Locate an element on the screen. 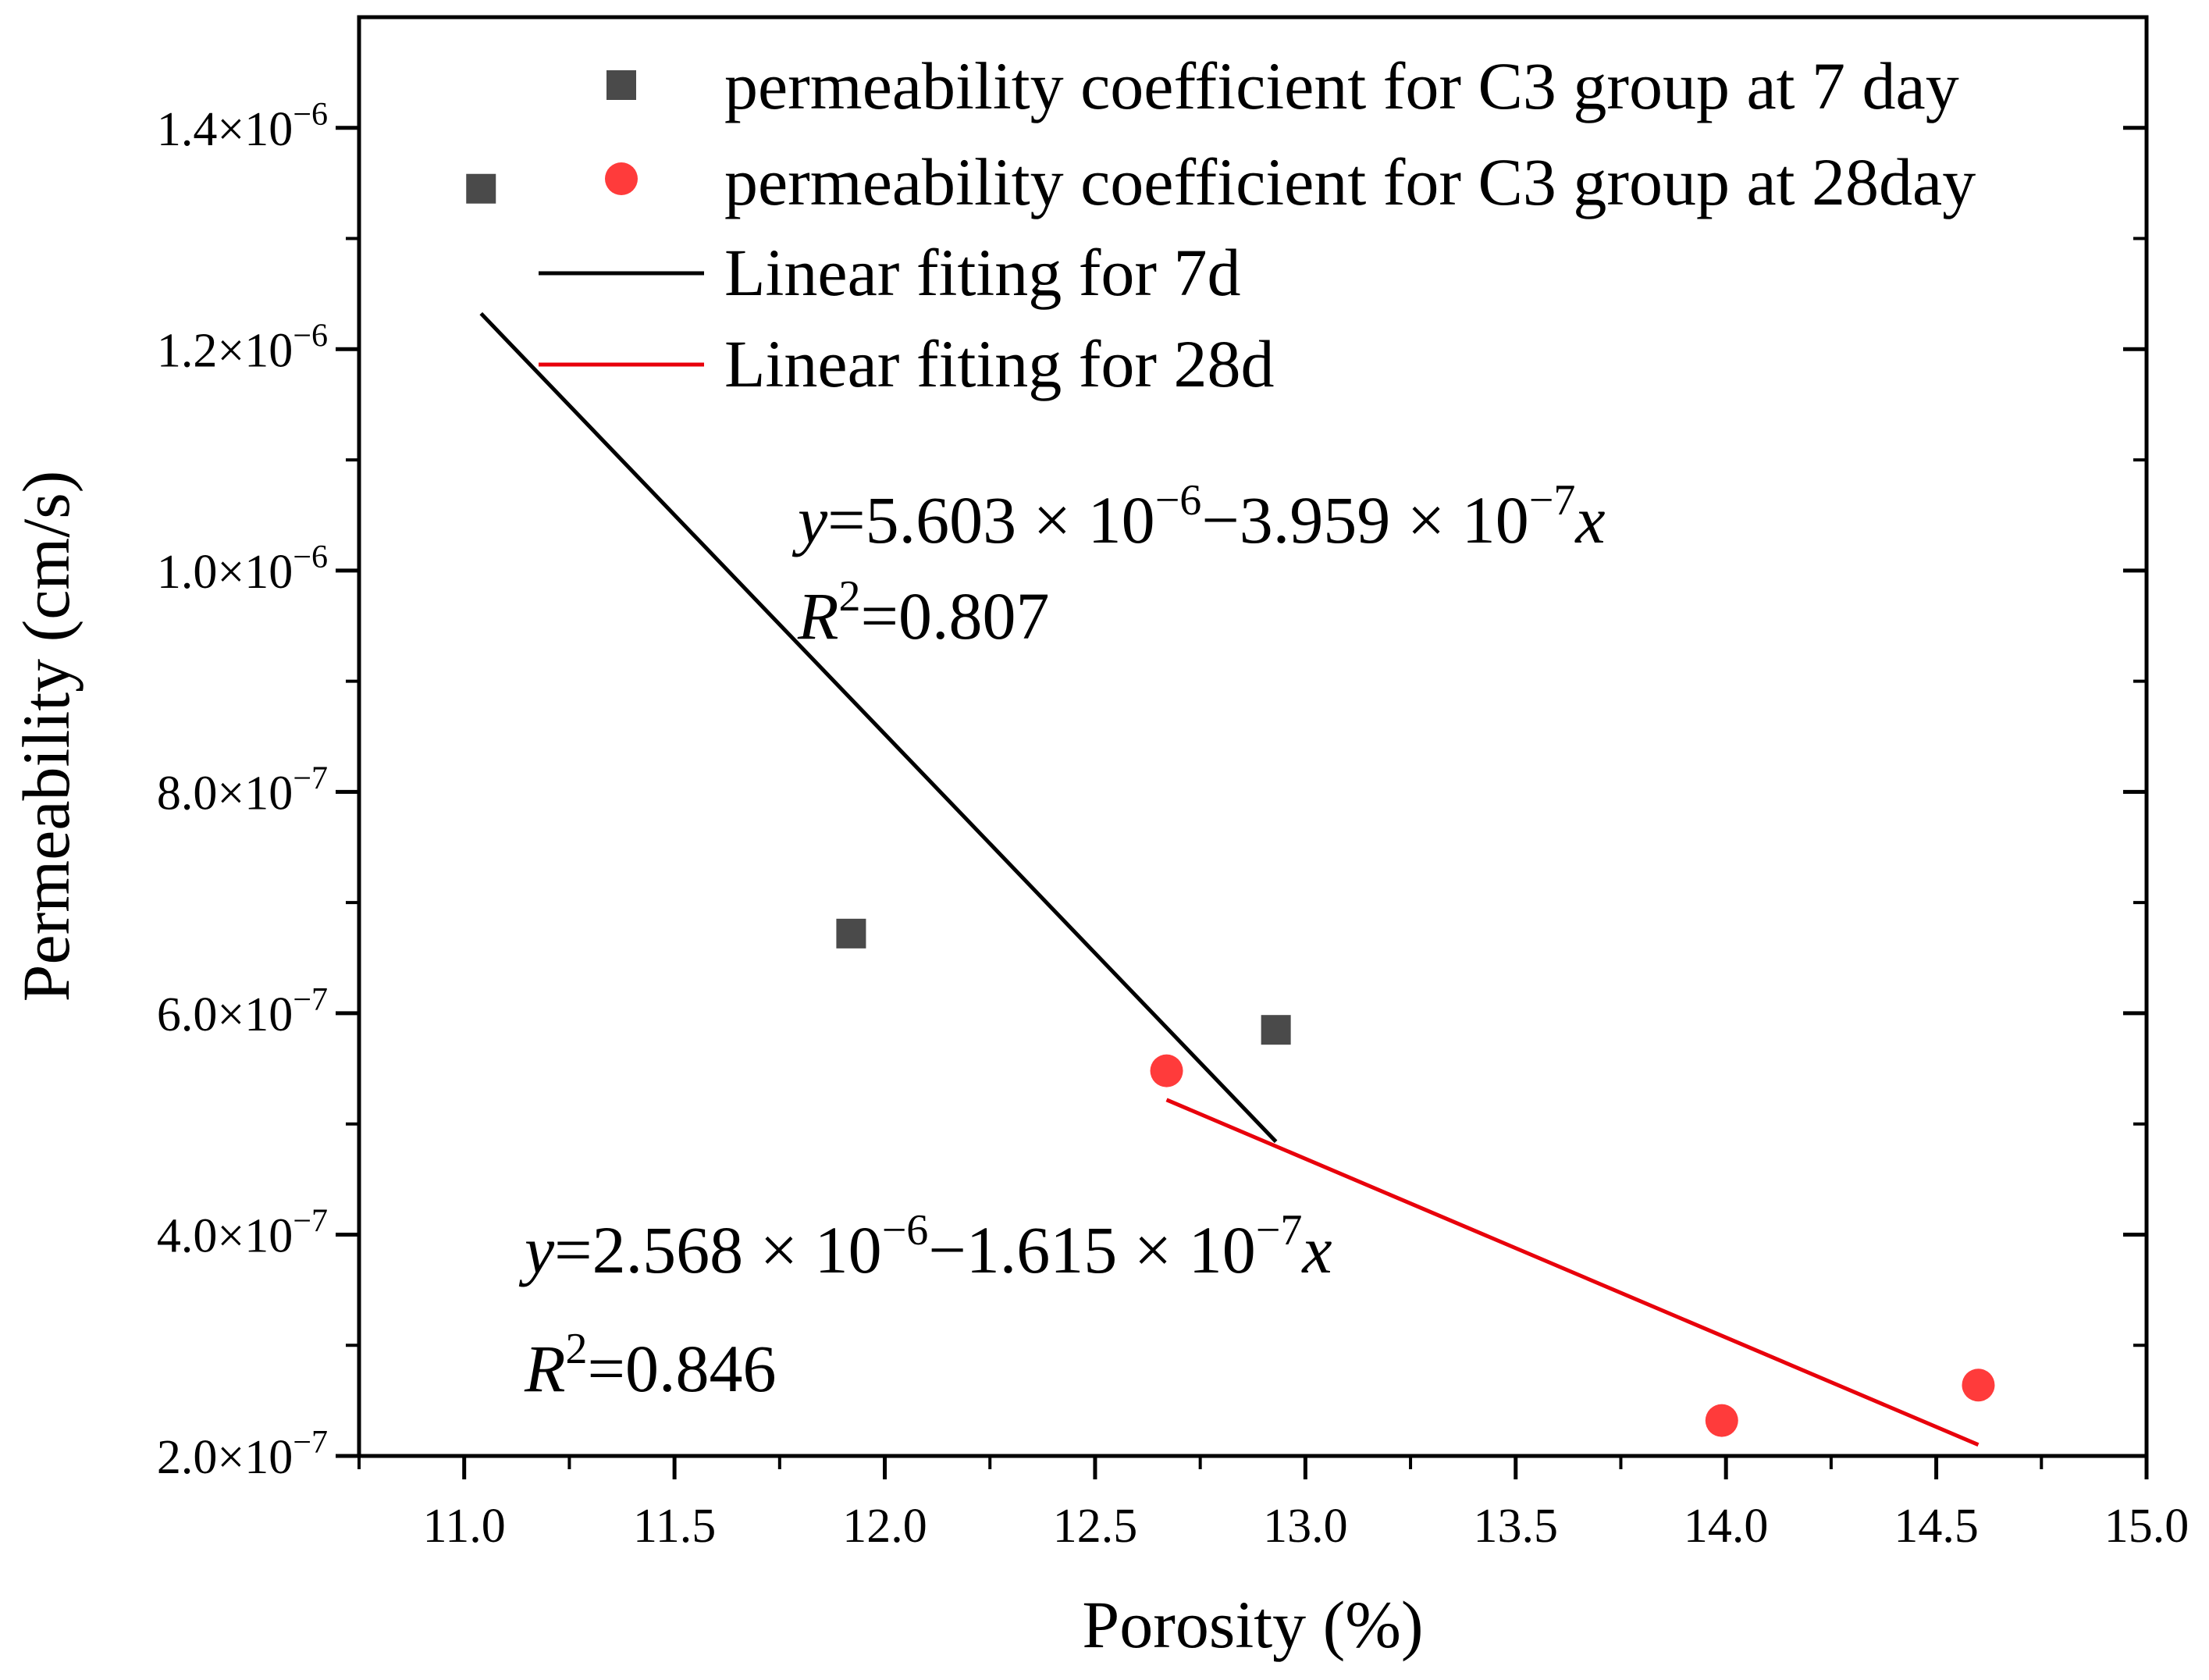 The image size is (2209, 1680). y-tick-label: 1.2×10⁻⁶ is located at coordinates (242, 347).